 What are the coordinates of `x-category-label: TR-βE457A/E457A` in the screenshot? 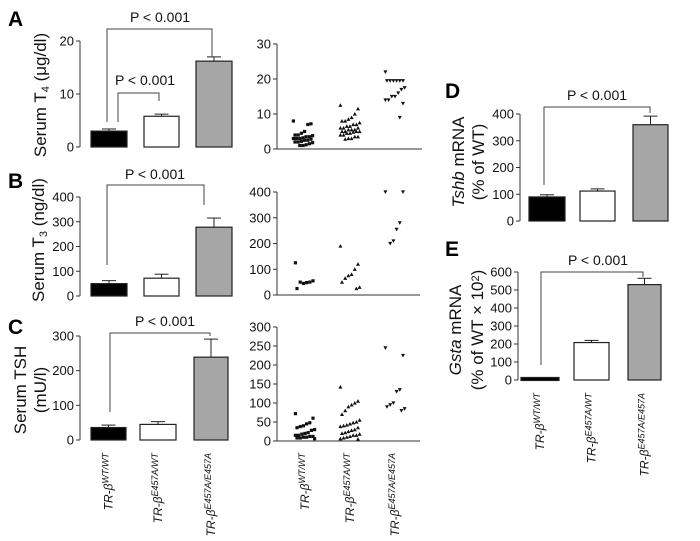 It's located at (210, 494).